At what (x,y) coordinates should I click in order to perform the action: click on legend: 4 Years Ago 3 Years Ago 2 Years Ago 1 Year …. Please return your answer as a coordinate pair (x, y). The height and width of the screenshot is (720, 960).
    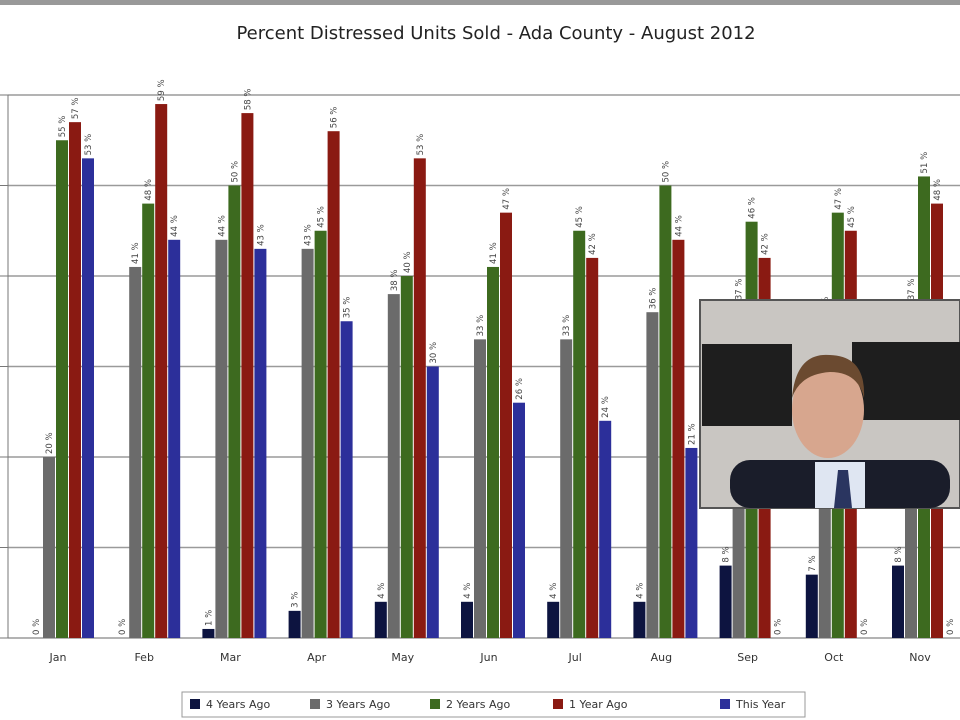
    Looking at the image, I should click on (488, 704).